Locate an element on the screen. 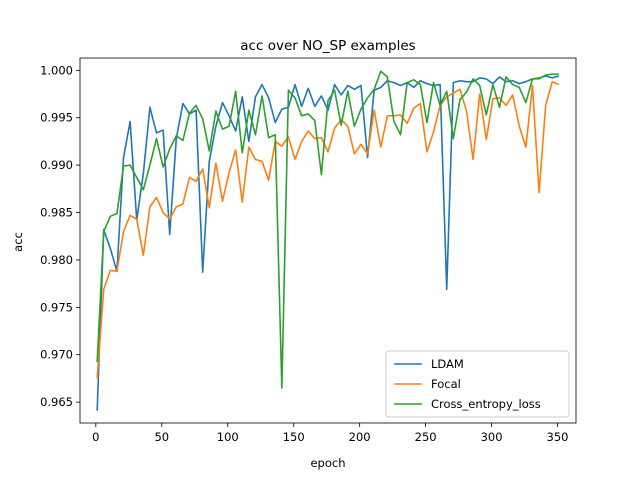 The width and height of the screenshot is (640, 485). legend-label: Focal is located at coordinates (446, 384).